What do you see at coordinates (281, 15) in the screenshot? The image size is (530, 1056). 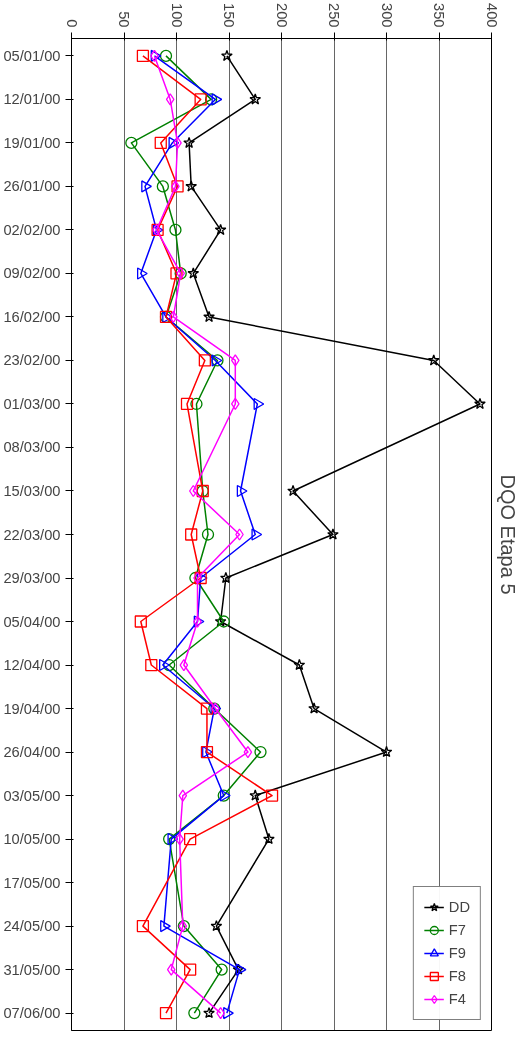 I see `x-tick-label: 200` at bounding box center [281, 15].